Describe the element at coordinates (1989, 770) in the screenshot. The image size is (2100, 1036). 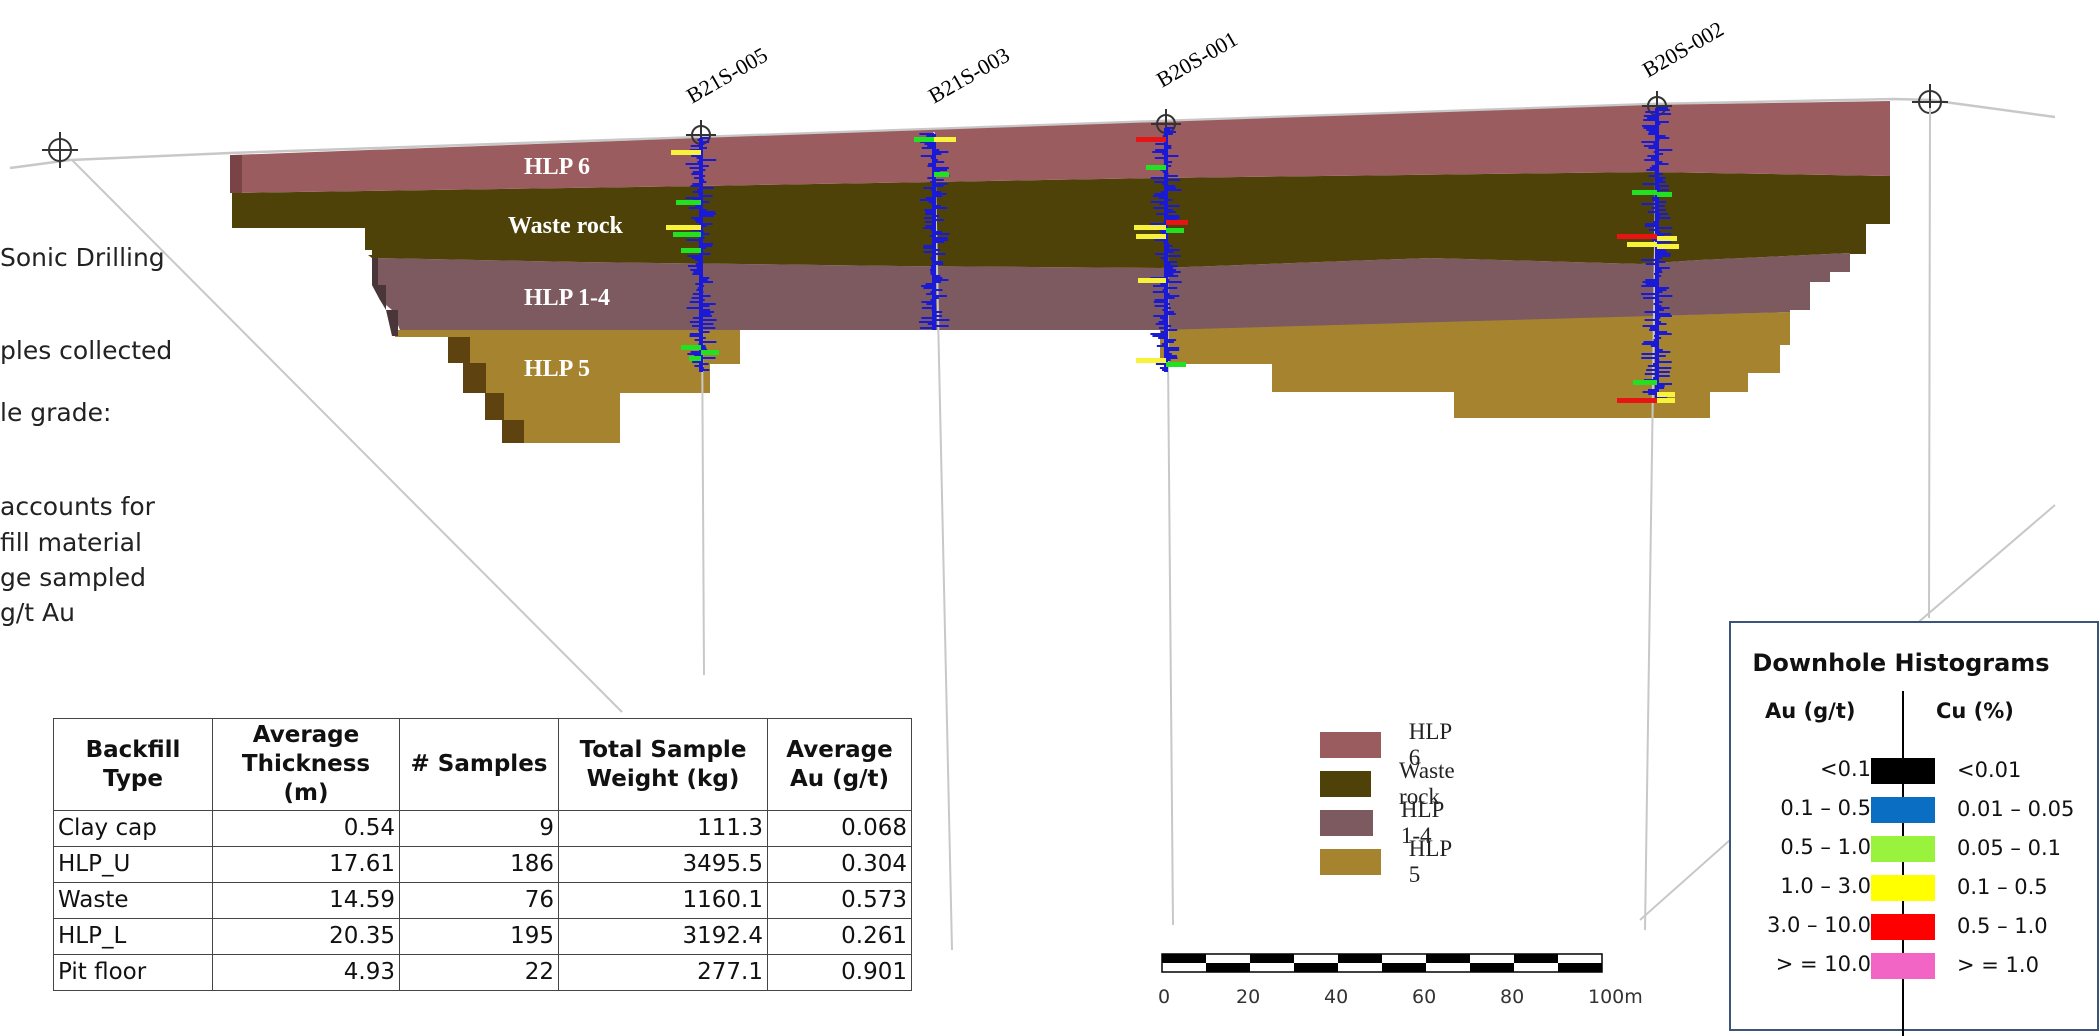
I see `cu-range-label: <0.01` at that location.